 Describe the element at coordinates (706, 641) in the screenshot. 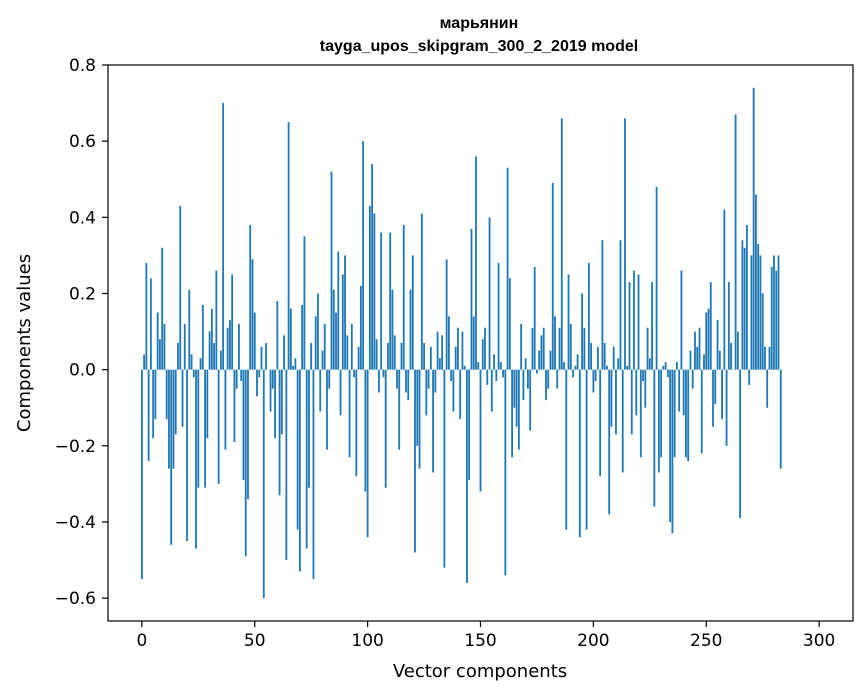

I see `x-tick-label: 250` at that location.